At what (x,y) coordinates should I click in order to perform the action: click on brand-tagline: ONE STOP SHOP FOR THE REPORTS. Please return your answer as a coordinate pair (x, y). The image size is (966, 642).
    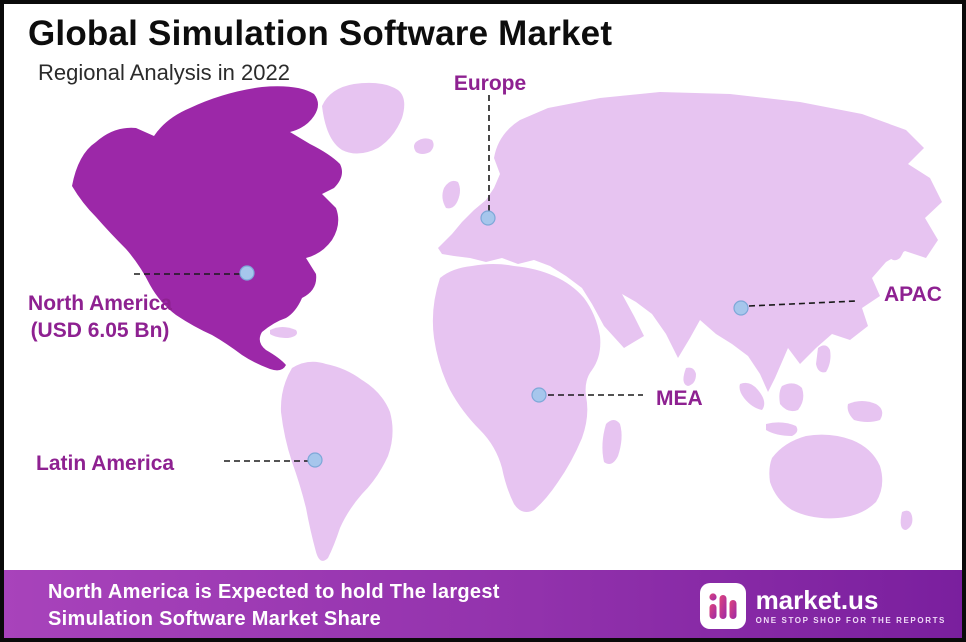
    Looking at the image, I should click on (850, 620).